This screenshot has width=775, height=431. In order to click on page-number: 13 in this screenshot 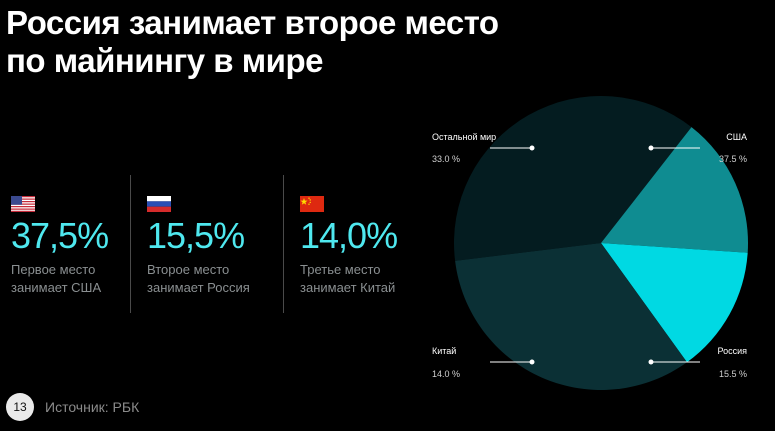, I will do `click(20, 407)`.